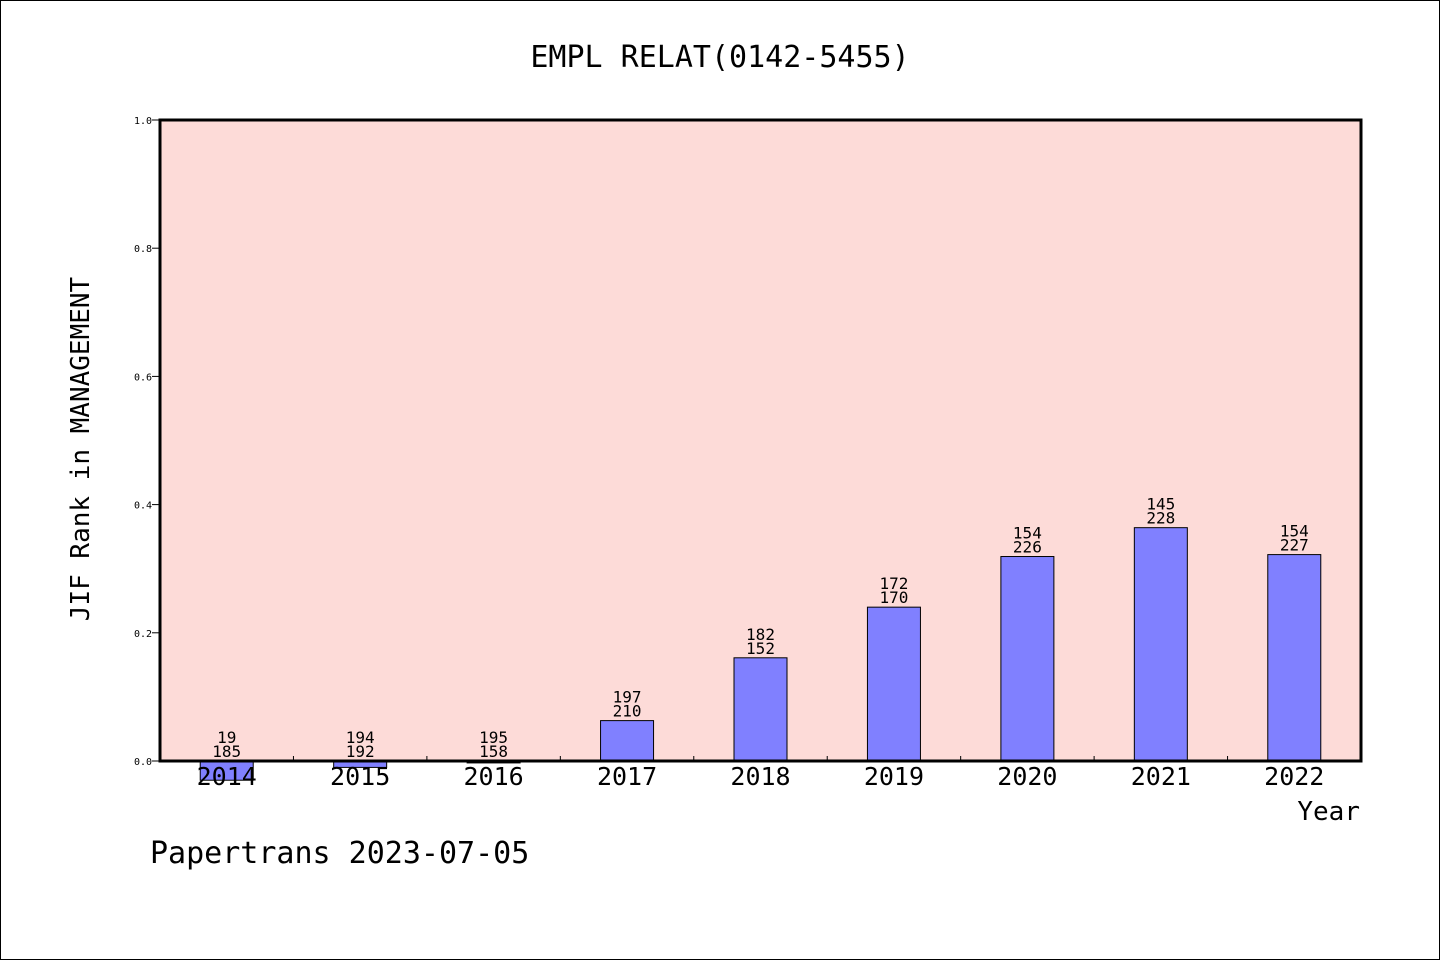 The width and height of the screenshot is (1440, 960). I want to click on bar-rank-label: 194, so click(360, 737).